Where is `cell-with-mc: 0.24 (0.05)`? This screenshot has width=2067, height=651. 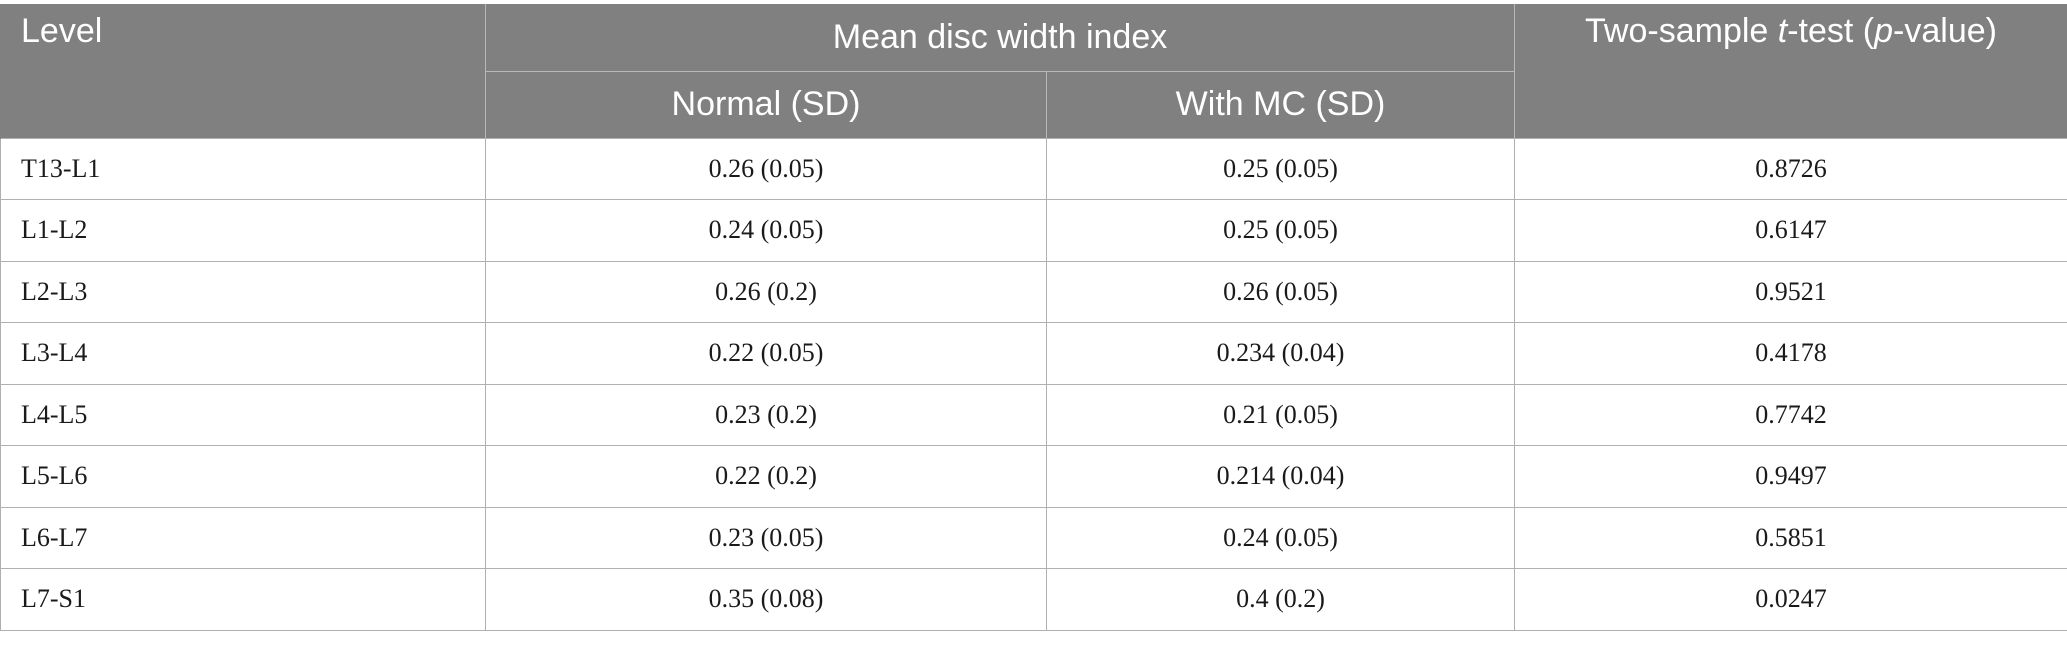 cell-with-mc: 0.24 (0.05) is located at coordinates (1280, 537).